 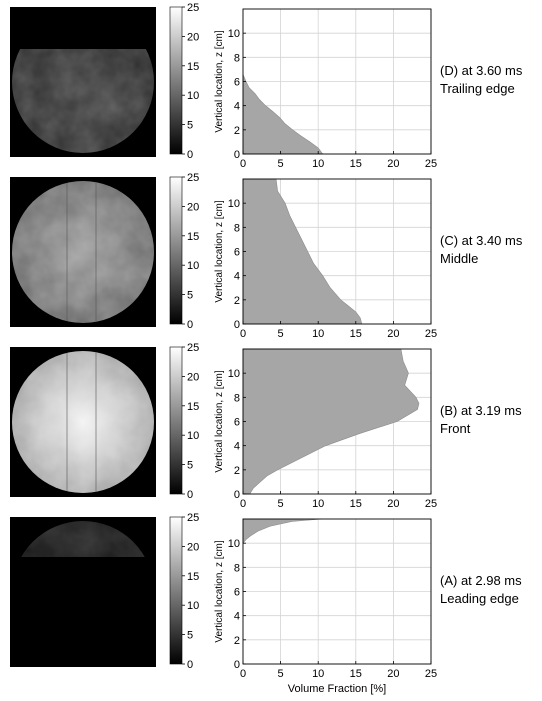 I want to click on x-axis-label: Volume Fraction [%], so click(x=337, y=689).